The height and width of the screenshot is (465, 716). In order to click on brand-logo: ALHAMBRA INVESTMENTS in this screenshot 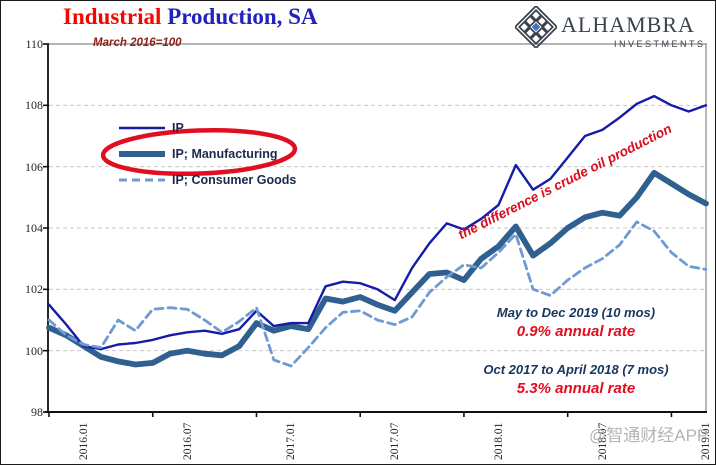, I will do `click(614, 28)`.